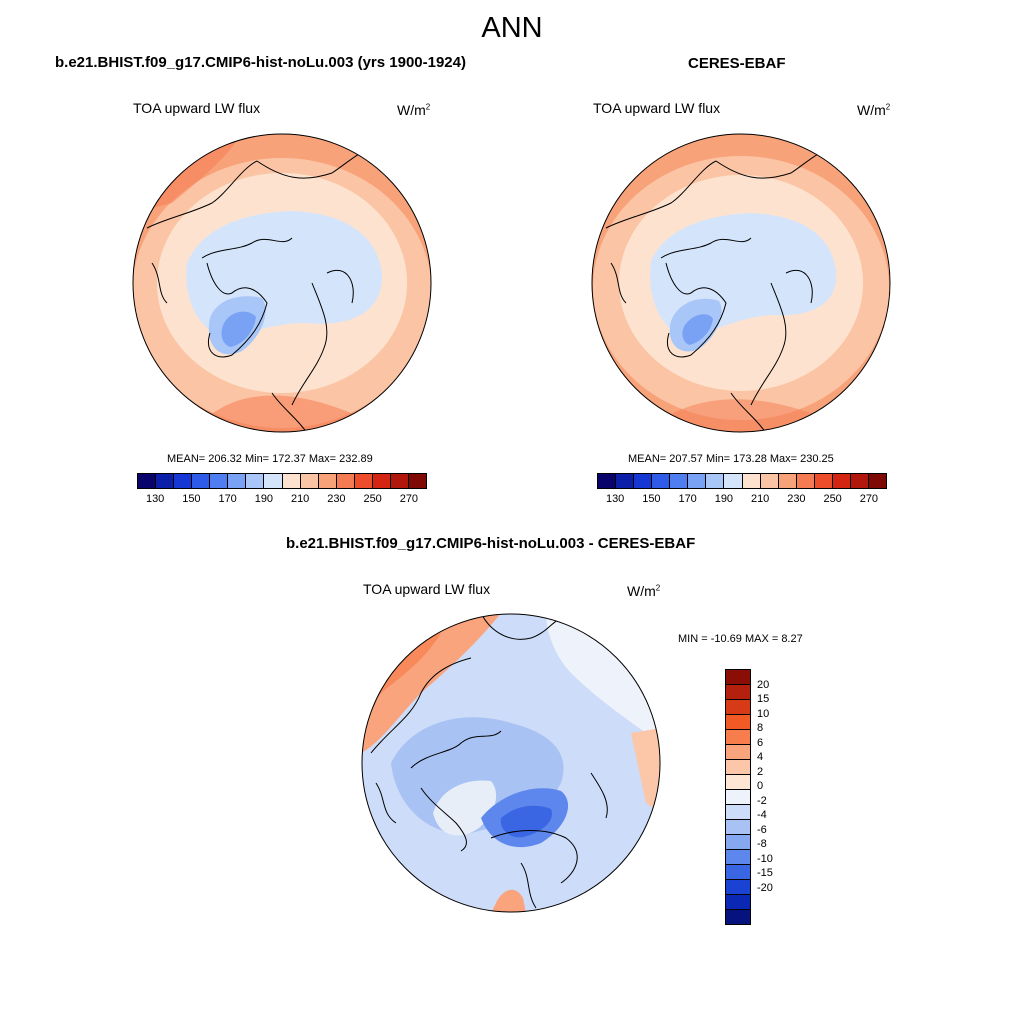 This screenshot has height=1024, width=1024. Describe the element at coordinates (465, 808) in the screenshot. I see `panel3-field-greenland-neutral` at that location.